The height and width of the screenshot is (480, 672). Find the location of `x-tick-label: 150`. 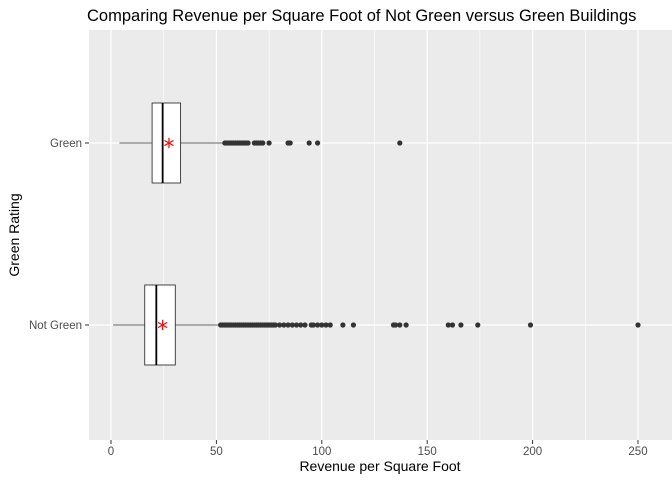

x-tick-label: 150 is located at coordinates (427, 452).